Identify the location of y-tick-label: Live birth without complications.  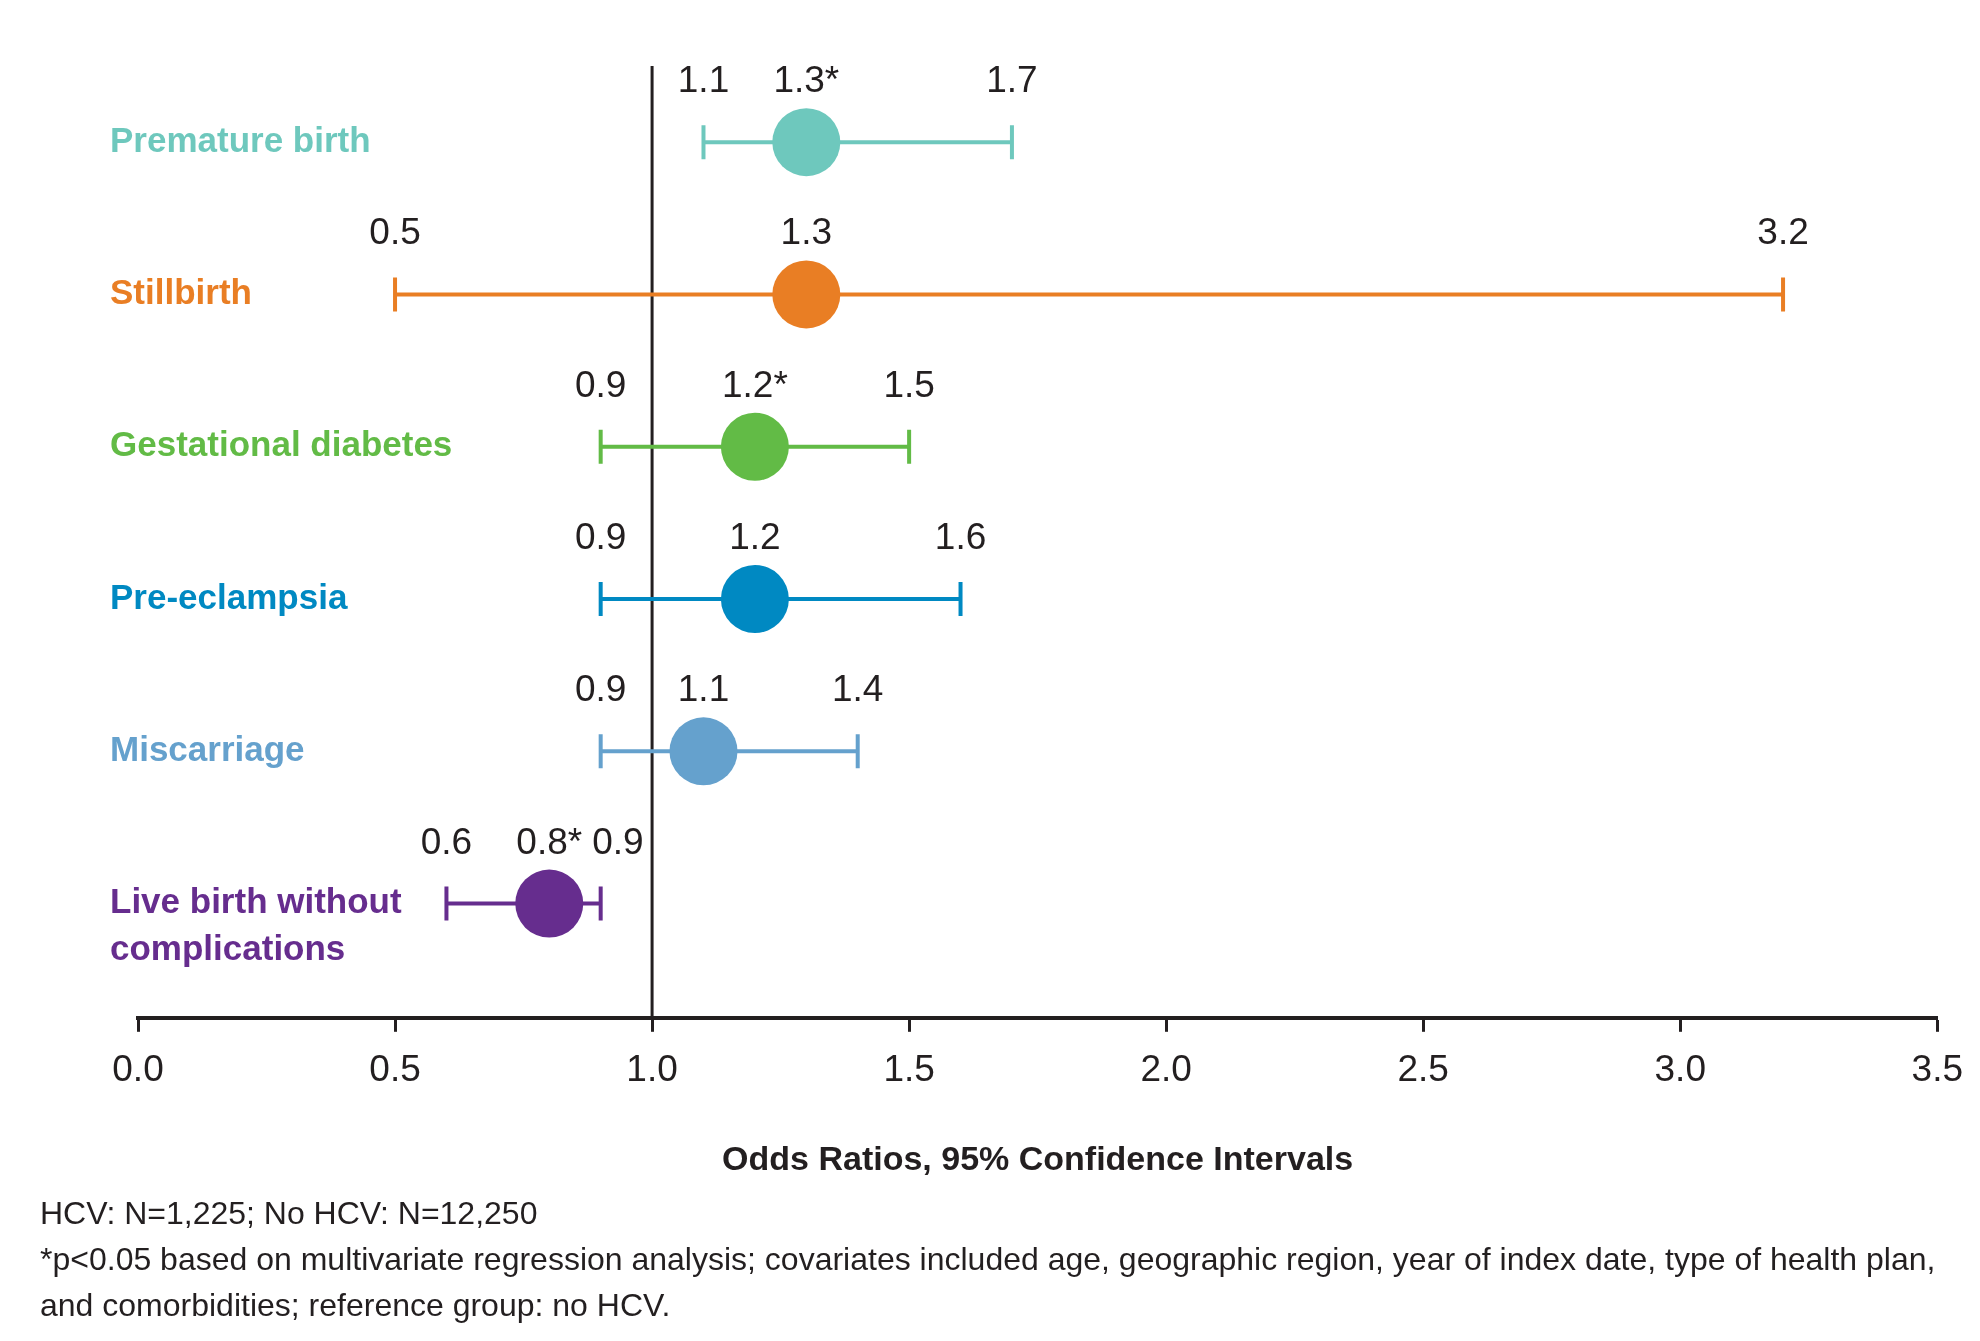
(256, 924).